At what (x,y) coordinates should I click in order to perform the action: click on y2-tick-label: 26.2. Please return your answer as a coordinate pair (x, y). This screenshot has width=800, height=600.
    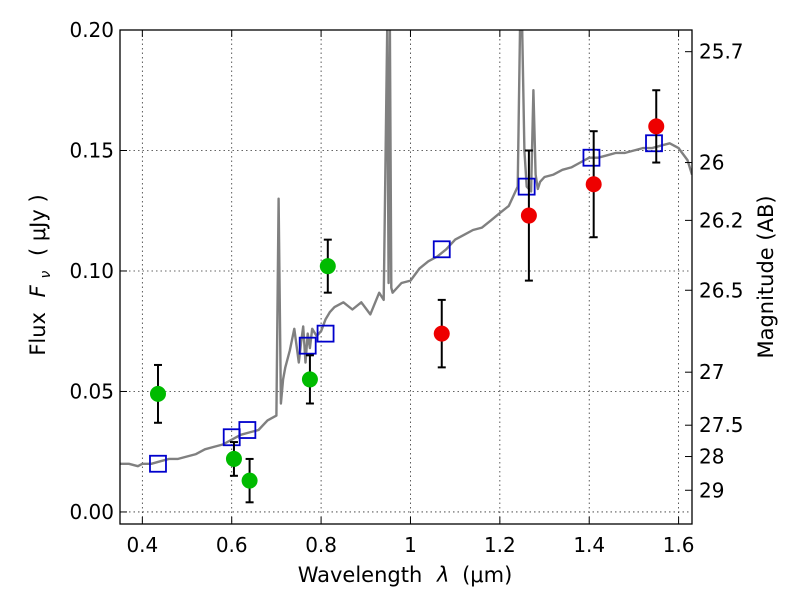
    Looking at the image, I should click on (721, 220).